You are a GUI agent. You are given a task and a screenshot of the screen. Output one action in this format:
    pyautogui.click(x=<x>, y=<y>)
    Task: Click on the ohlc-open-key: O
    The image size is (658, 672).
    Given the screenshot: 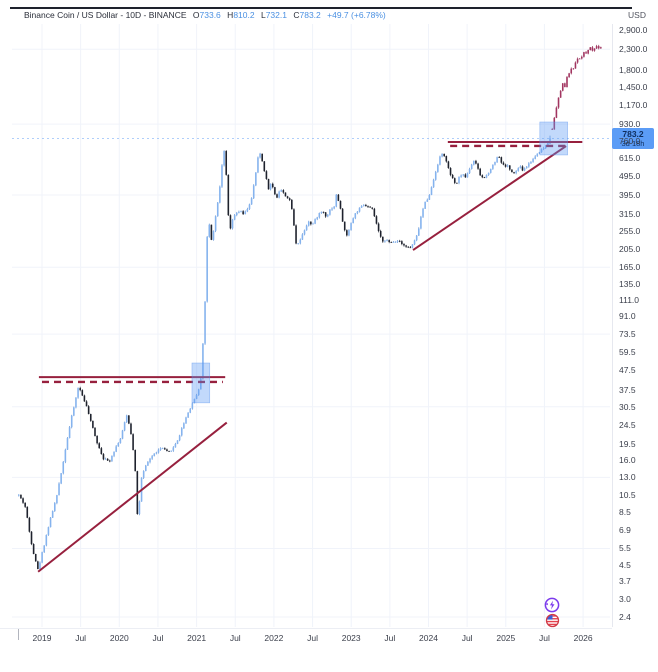 What is the action you would take?
    pyautogui.click(x=196, y=15)
    